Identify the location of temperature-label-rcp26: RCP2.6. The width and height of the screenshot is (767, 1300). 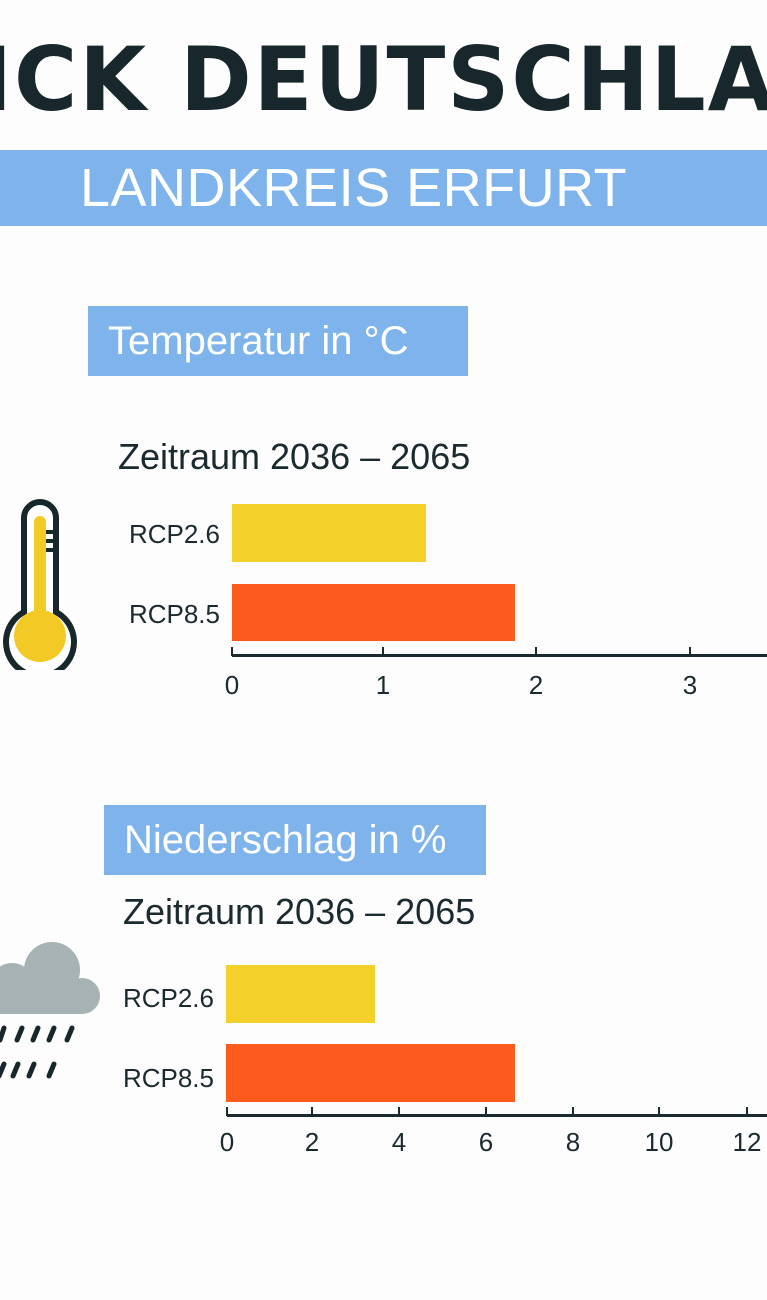
(174, 534).